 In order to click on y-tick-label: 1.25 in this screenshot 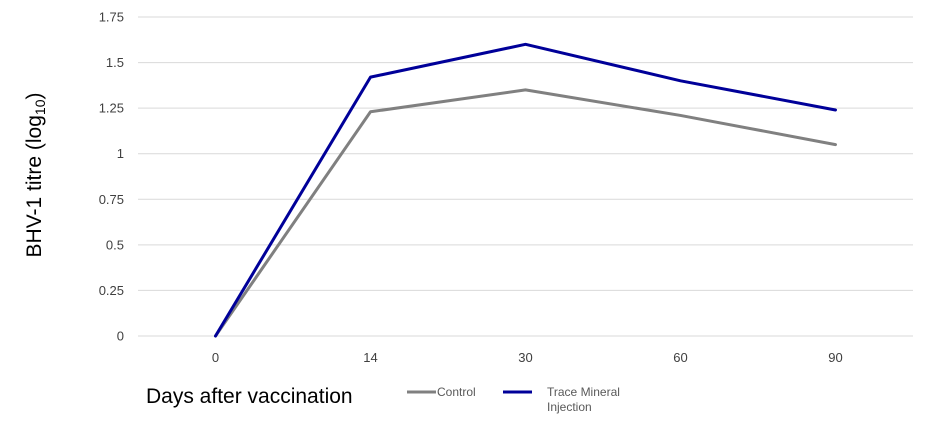, I will do `click(111, 108)`.